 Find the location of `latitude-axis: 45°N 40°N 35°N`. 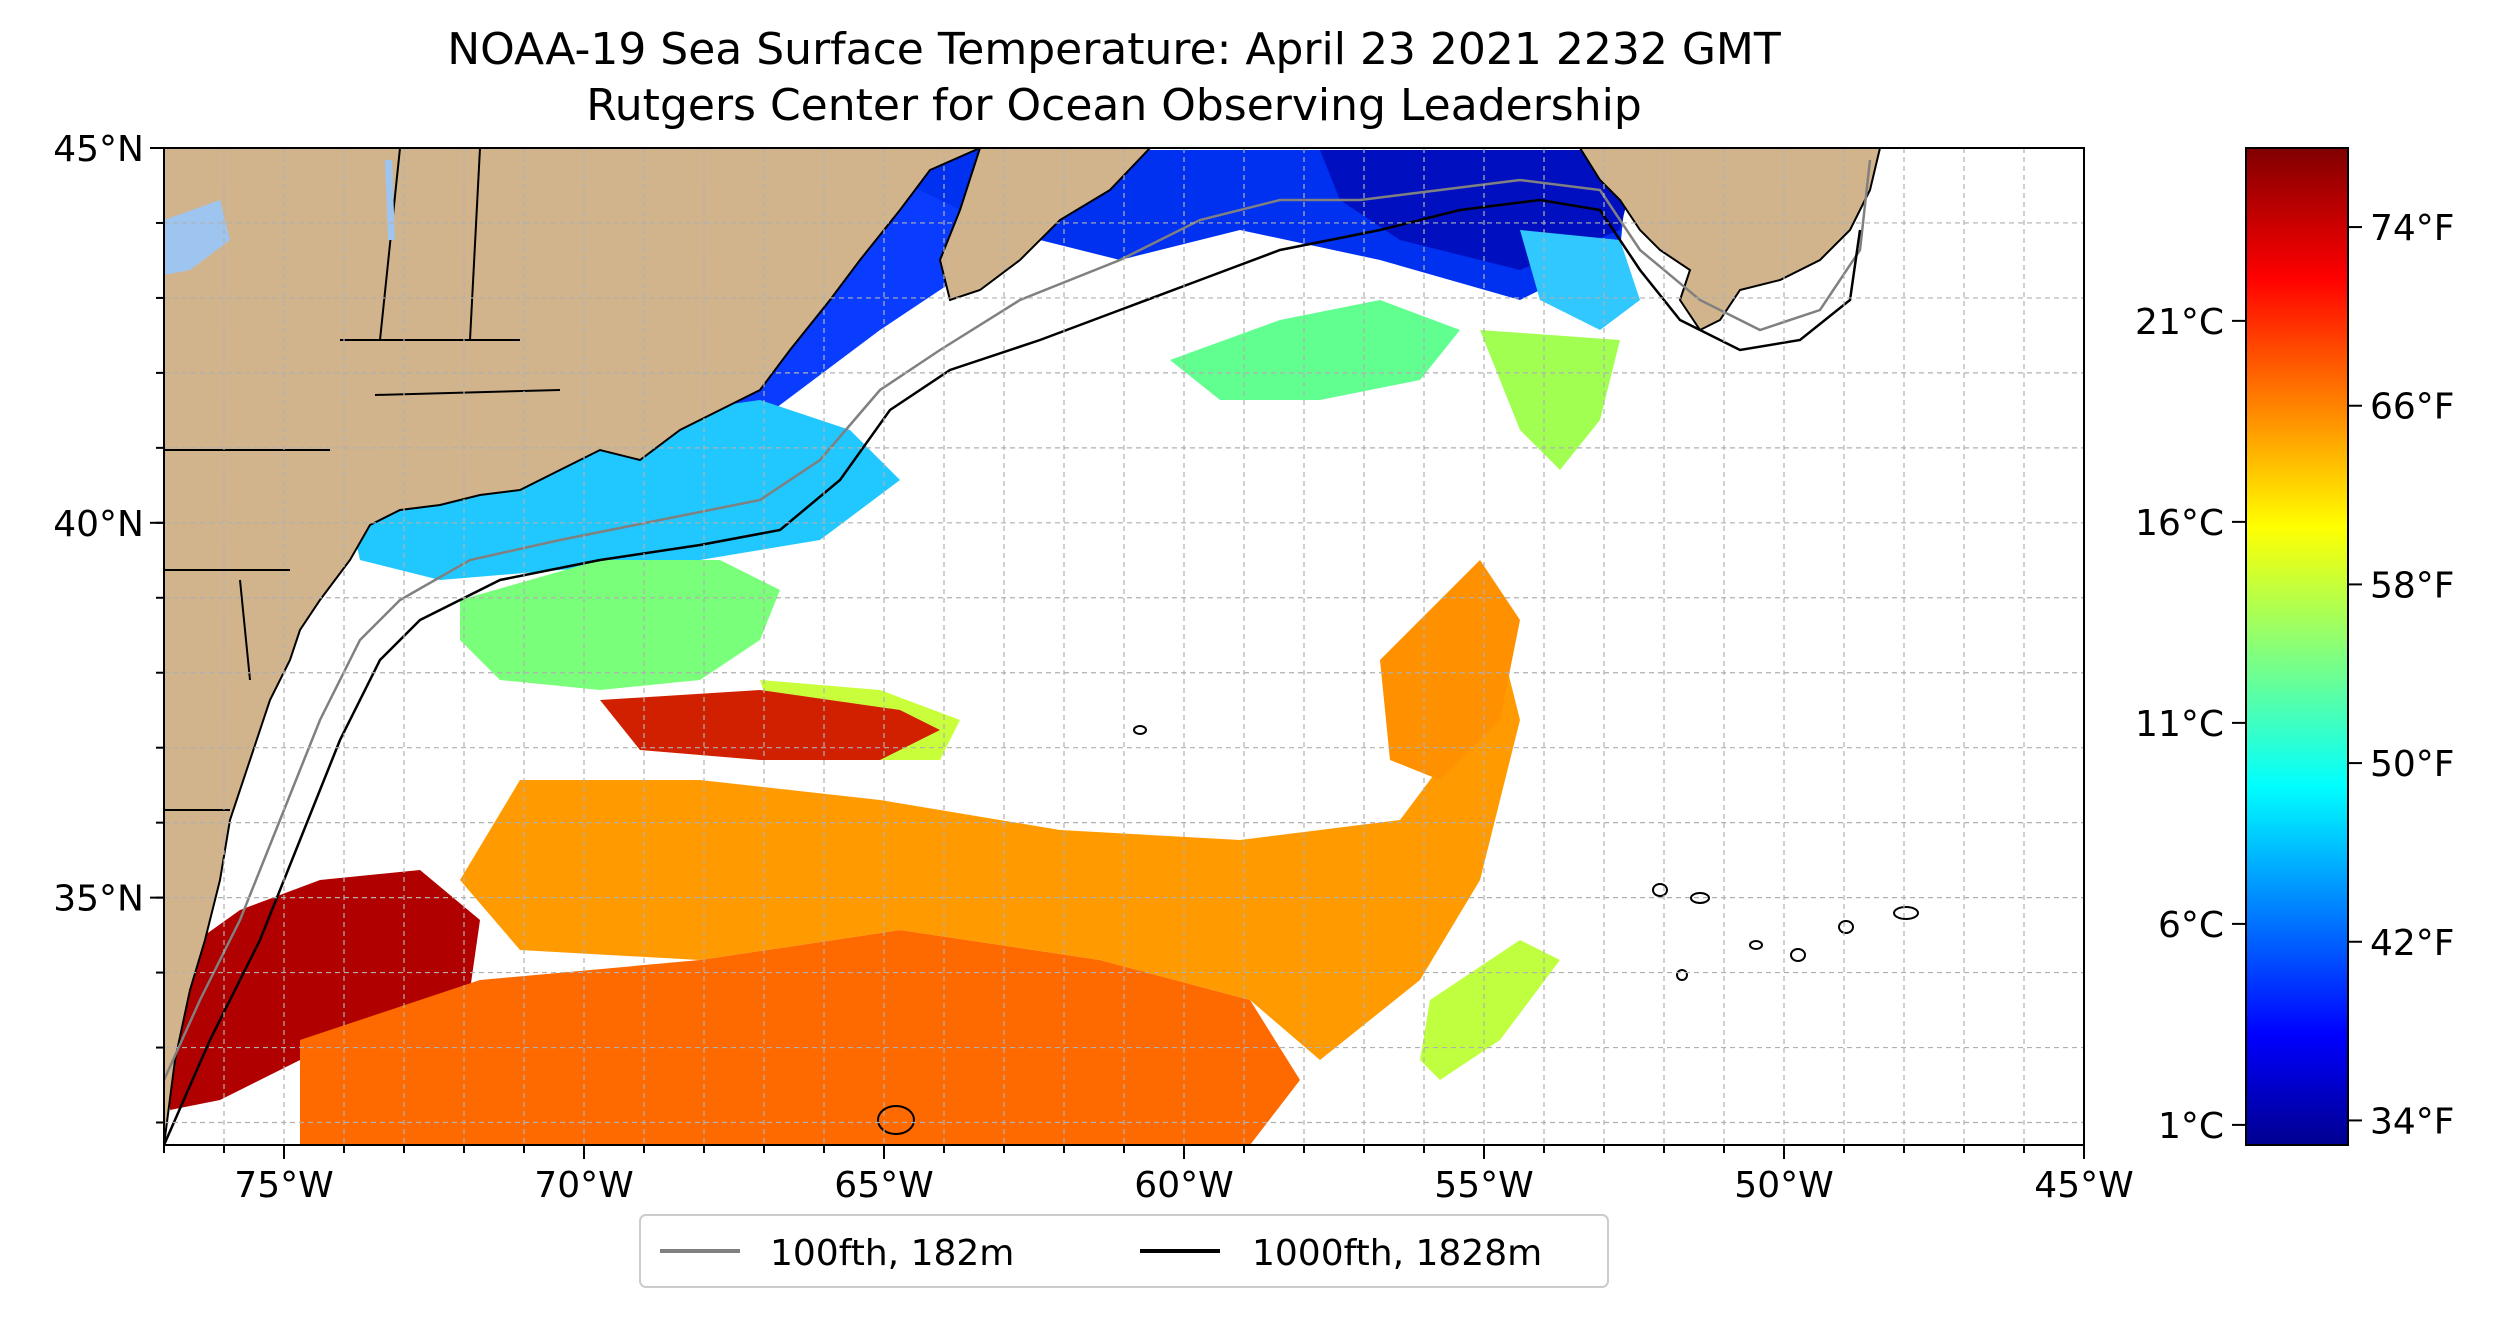

latitude-axis: 45°N 40°N 35°N is located at coordinates (108, 626).